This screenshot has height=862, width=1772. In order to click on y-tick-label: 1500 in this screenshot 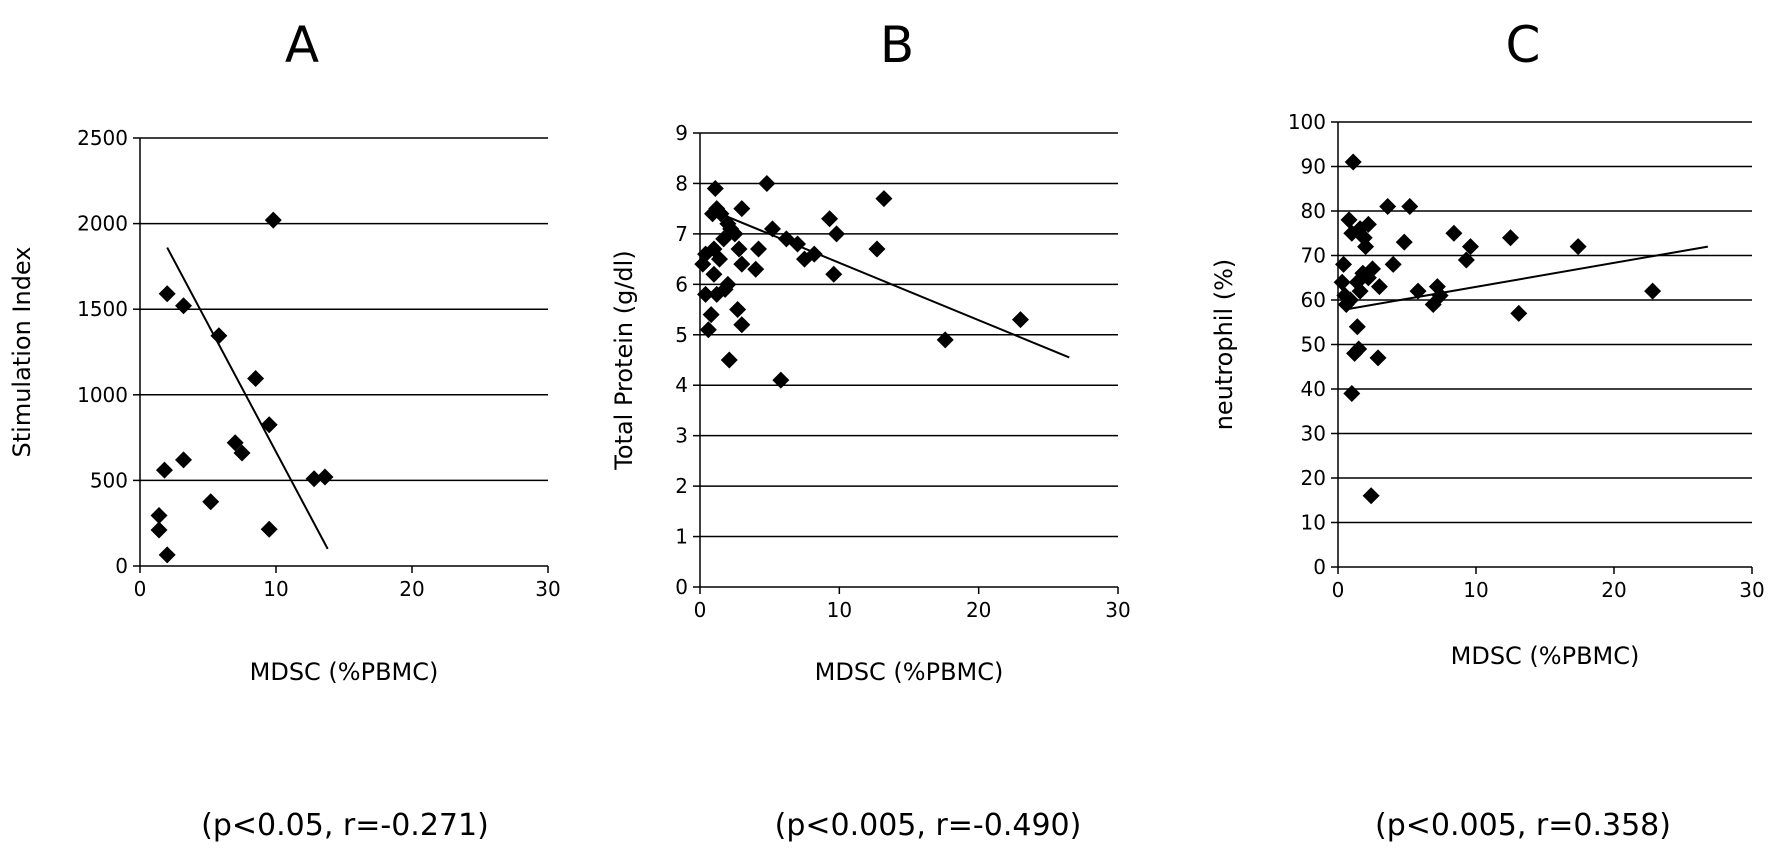, I will do `click(102, 309)`.